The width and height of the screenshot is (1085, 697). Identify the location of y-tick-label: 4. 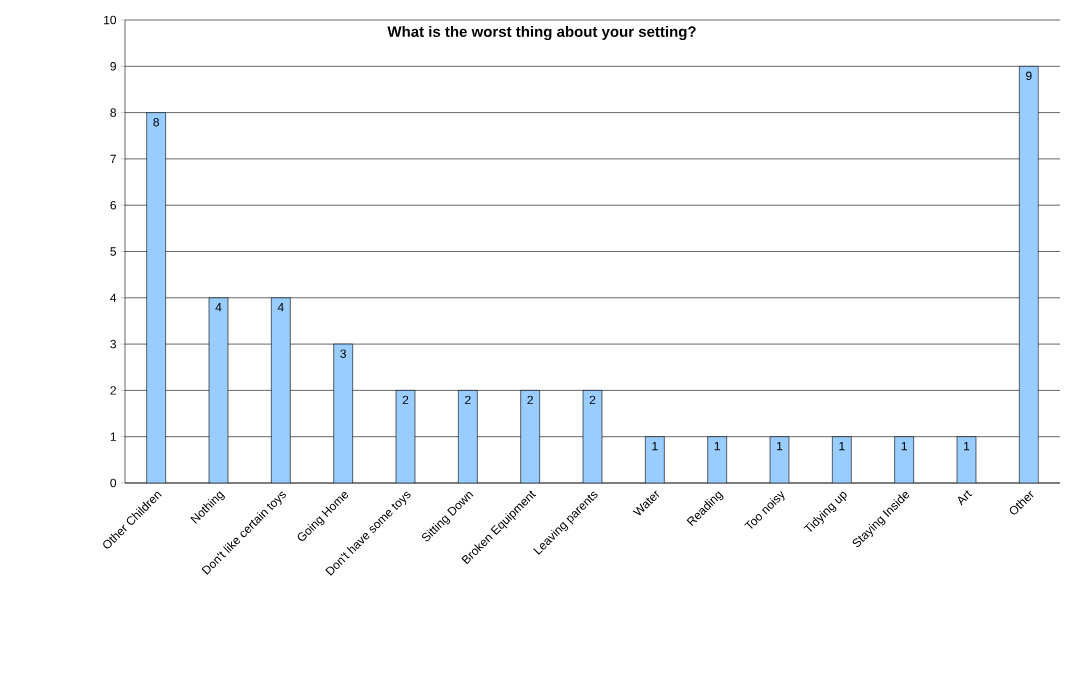
(113, 297).